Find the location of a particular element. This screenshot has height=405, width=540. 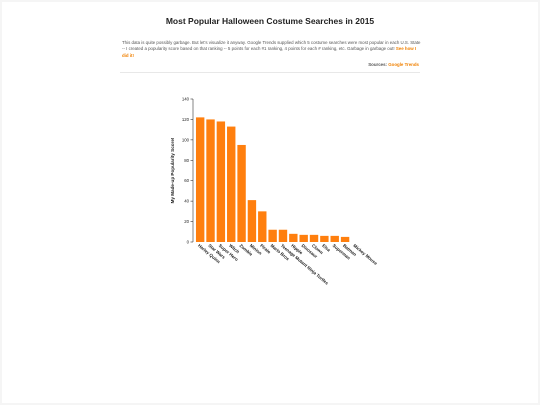

y-tick-label: 40 is located at coordinates (186, 201).